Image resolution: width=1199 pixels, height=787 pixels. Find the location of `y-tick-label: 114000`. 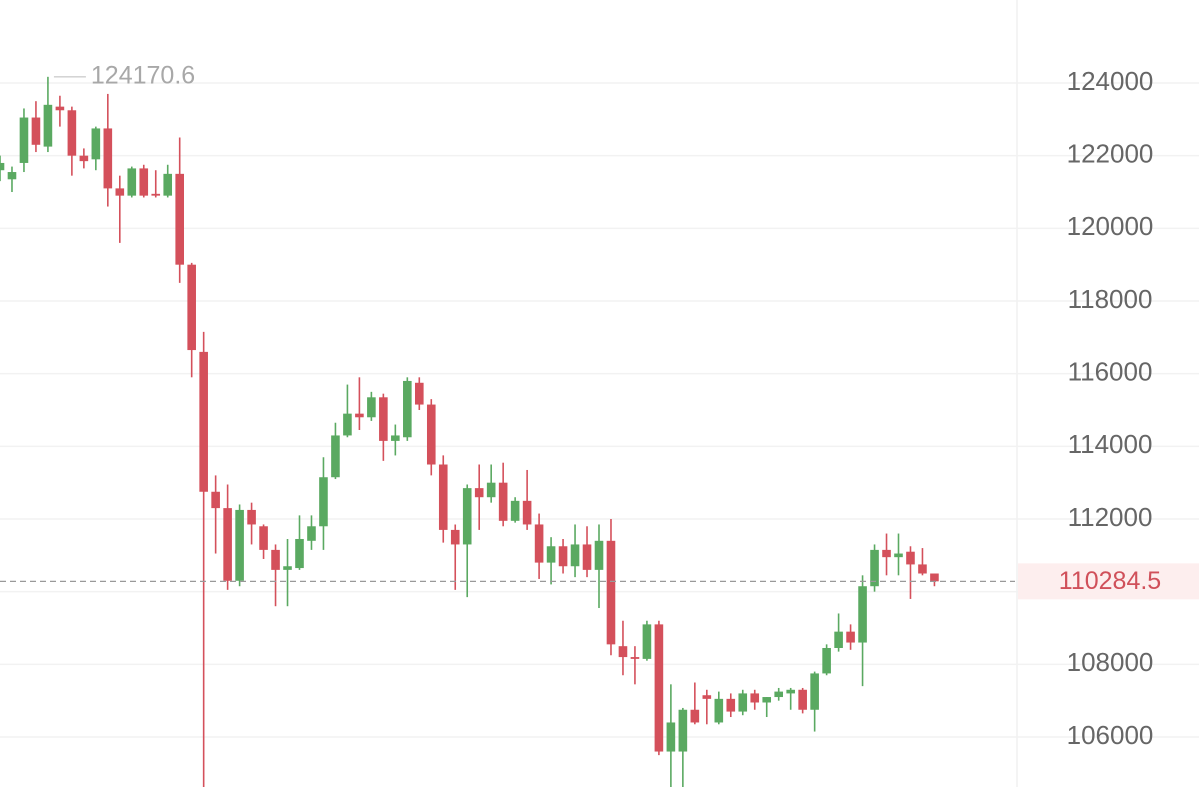

y-tick-label: 114000 is located at coordinates (1110, 444).